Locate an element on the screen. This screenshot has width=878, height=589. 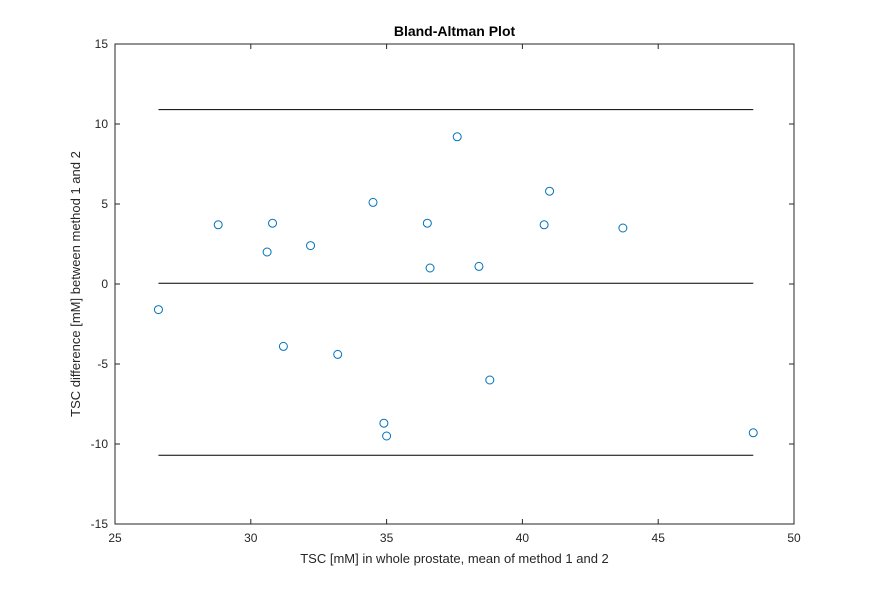
x-tick-label: 35 is located at coordinates (387, 538).